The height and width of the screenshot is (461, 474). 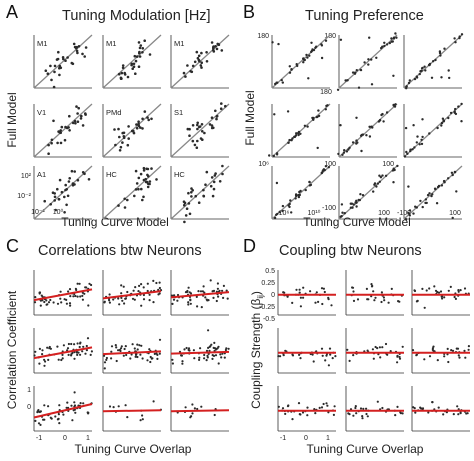 I want to click on panel-a-ytick-high: 10², so click(x=26, y=176).